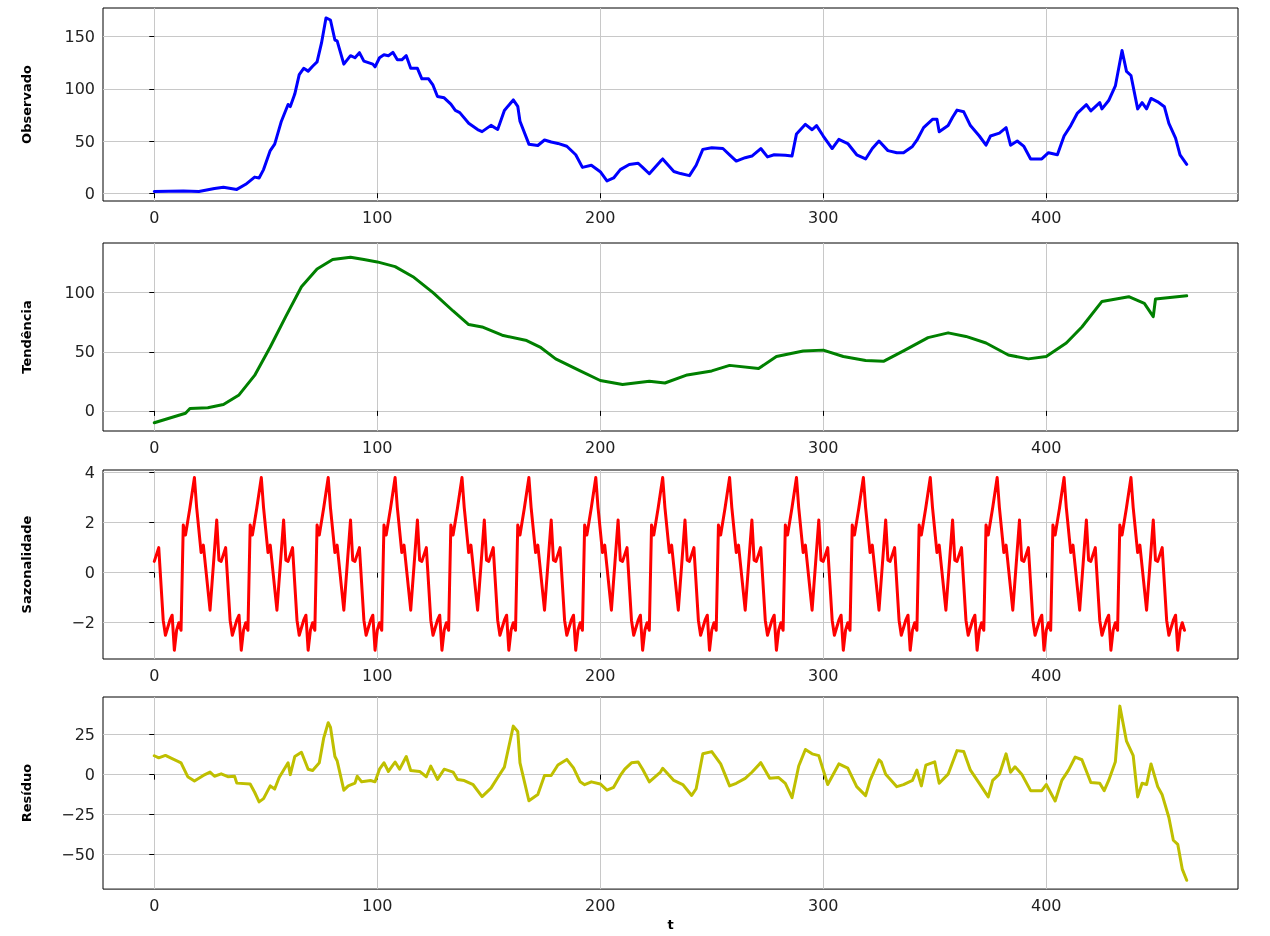 Image resolution: width=1270 pixels, height=936 pixels. Describe the element at coordinates (83, 623) in the screenshot. I see `y-tick-label: −2` at that location.